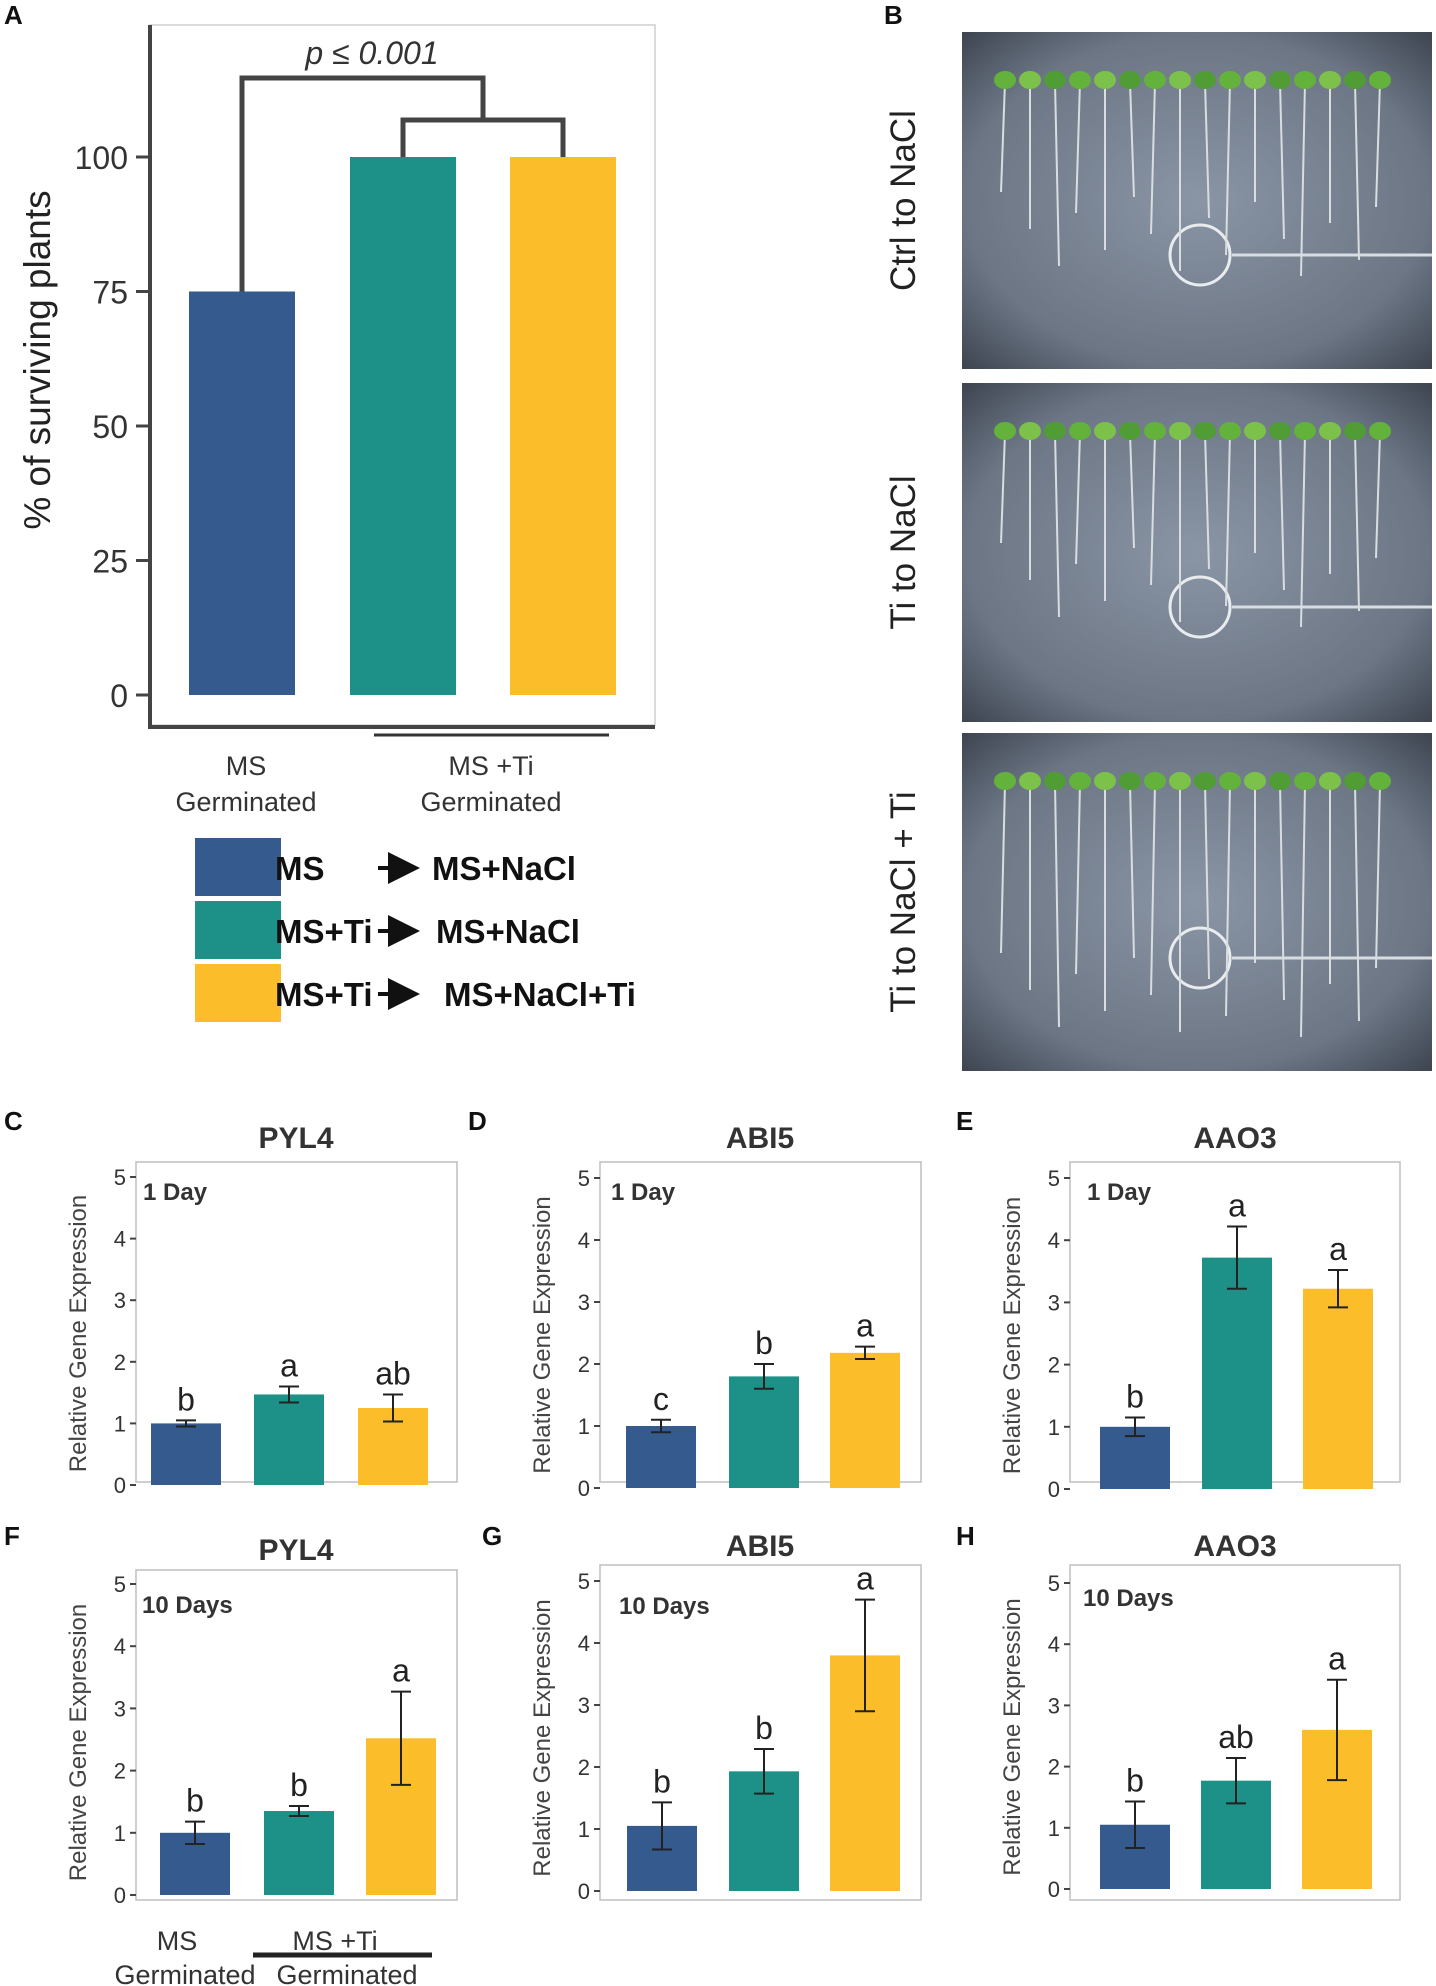  I want to click on plate-photo-1: Ctrl to NaCl, so click(1158, 200).